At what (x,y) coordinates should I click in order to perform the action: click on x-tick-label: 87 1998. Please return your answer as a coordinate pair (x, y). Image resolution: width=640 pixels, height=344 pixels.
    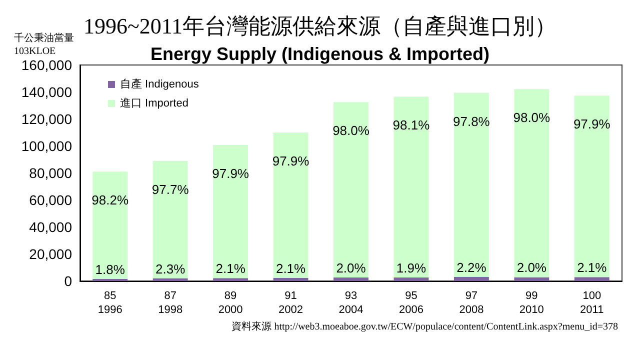
    Looking at the image, I should click on (170, 303).